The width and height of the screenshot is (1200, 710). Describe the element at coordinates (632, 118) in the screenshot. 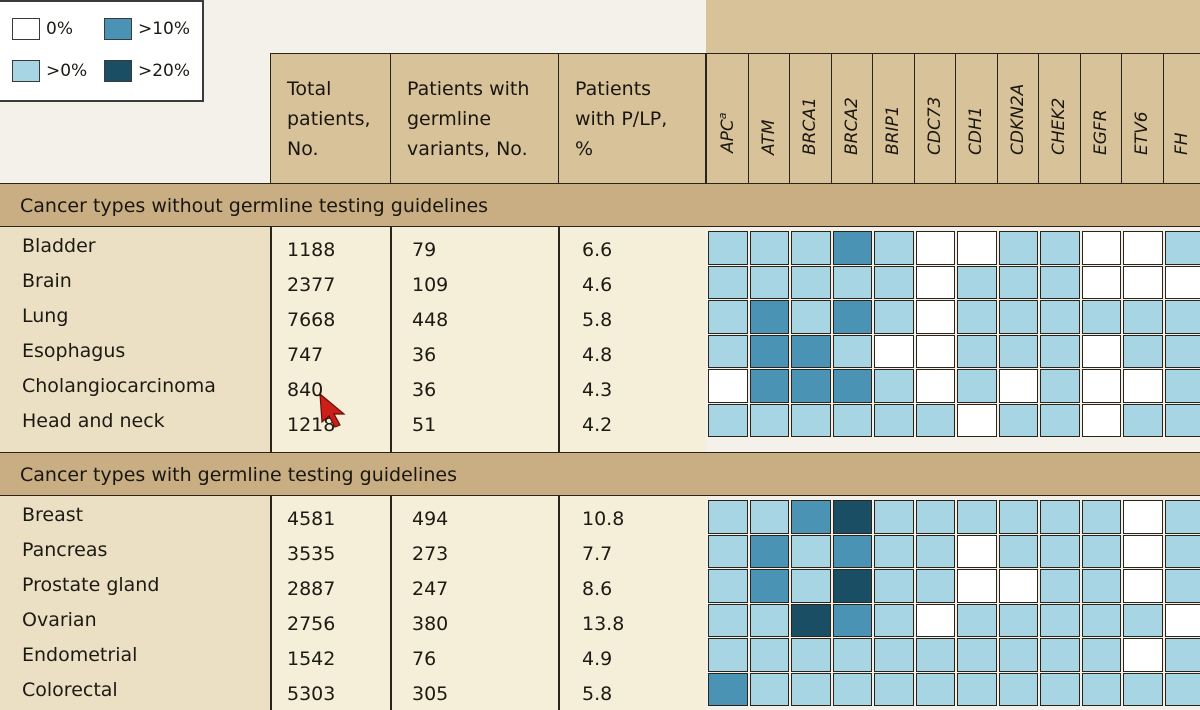

I see `header-plp: Patients with P/LP, %` at that location.